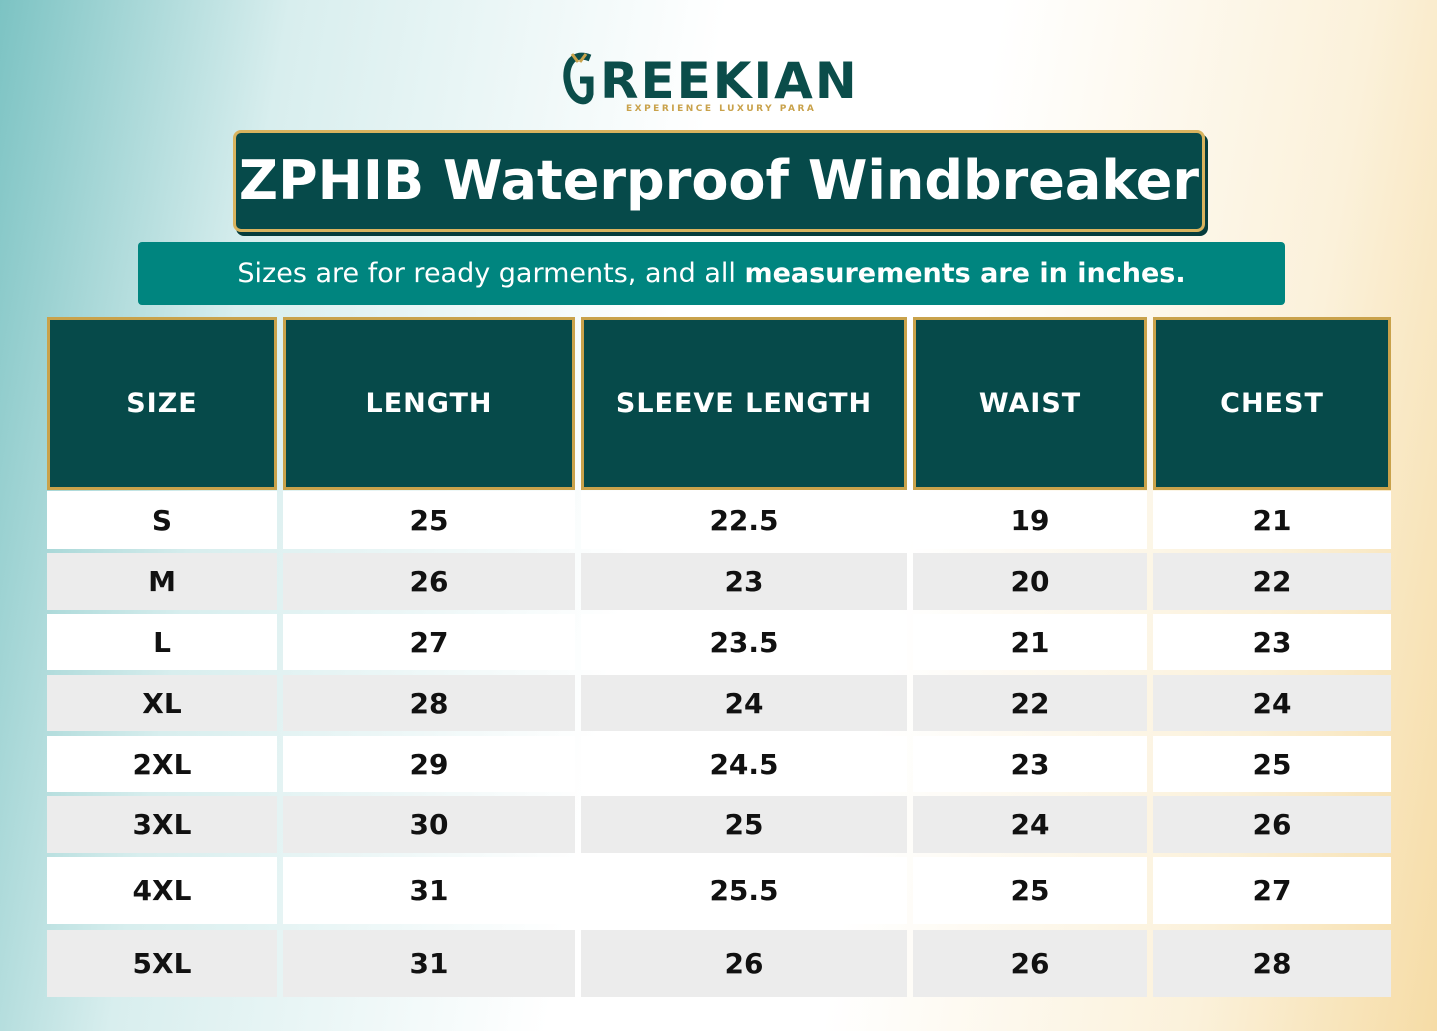 The height and width of the screenshot is (1031, 1437). Describe the element at coordinates (429, 824) in the screenshot. I see `table-cell: 30` at that location.